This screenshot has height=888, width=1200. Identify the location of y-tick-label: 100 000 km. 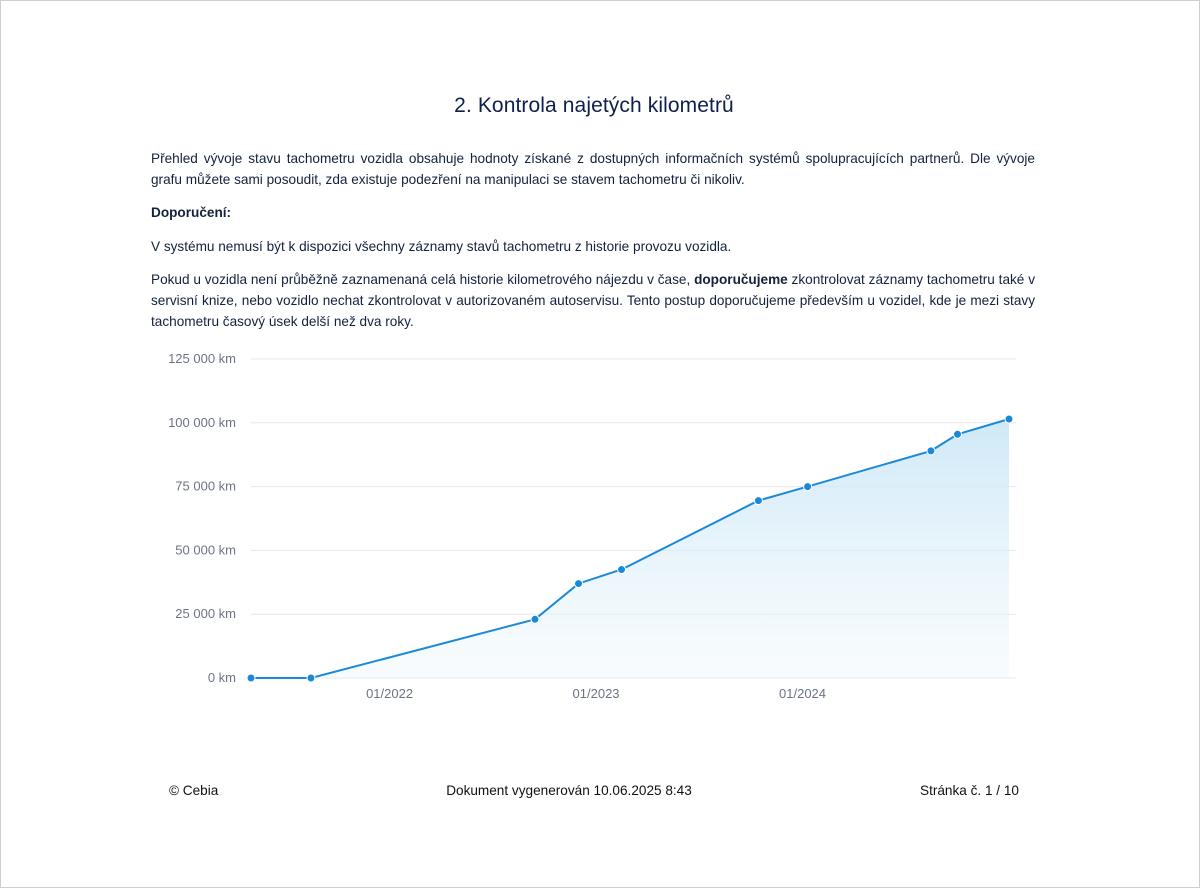
(202, 422).